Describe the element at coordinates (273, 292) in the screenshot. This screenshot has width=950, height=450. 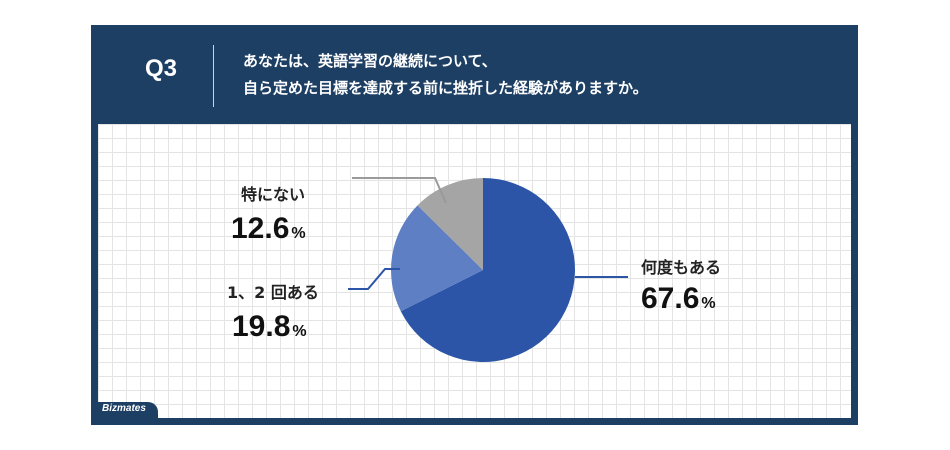
I see `slice-label-once: 1、2 回ある` at that location.